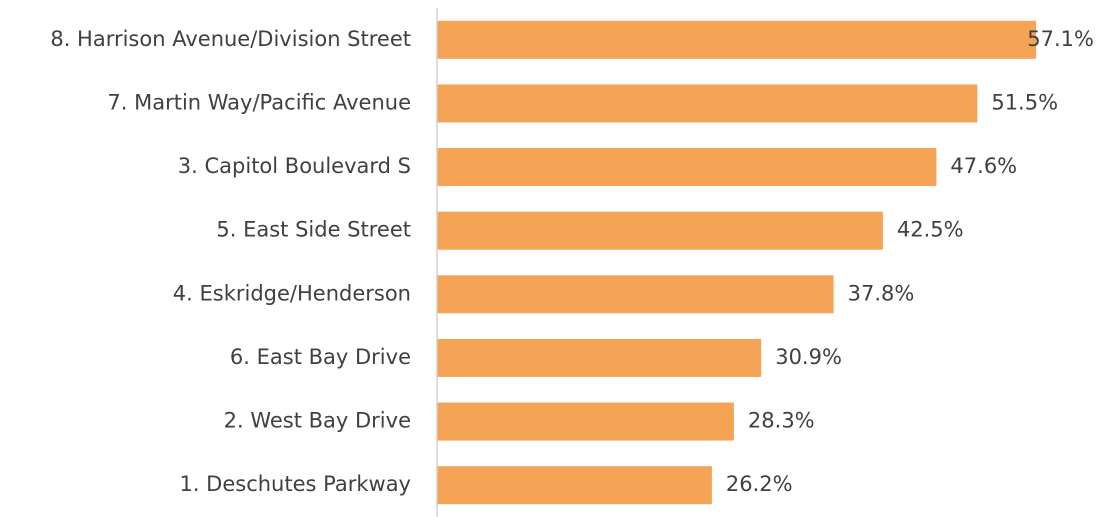  Describe the element at coordinates (259, 102) in the screenshot. I see `y-tick-label: 7. Martin Way/Pacific Avenue` at that location.